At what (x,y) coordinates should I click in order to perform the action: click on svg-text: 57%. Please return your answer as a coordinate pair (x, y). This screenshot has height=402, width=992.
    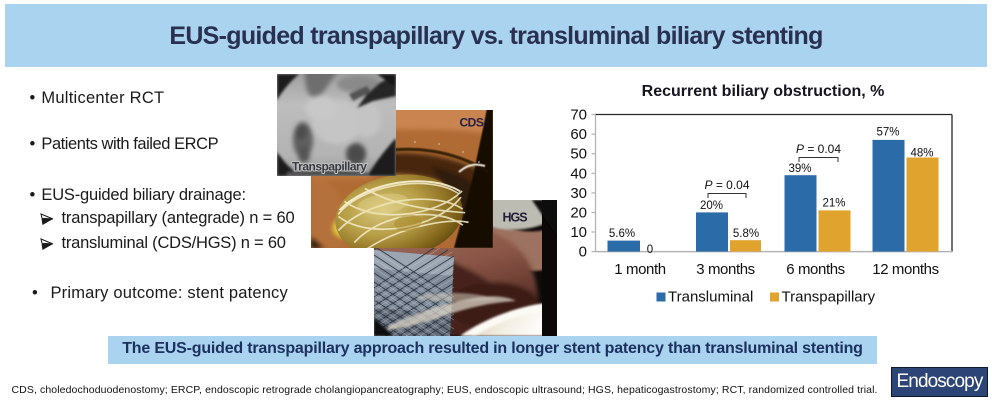
    Looking at the image, I should click on (887, 133).